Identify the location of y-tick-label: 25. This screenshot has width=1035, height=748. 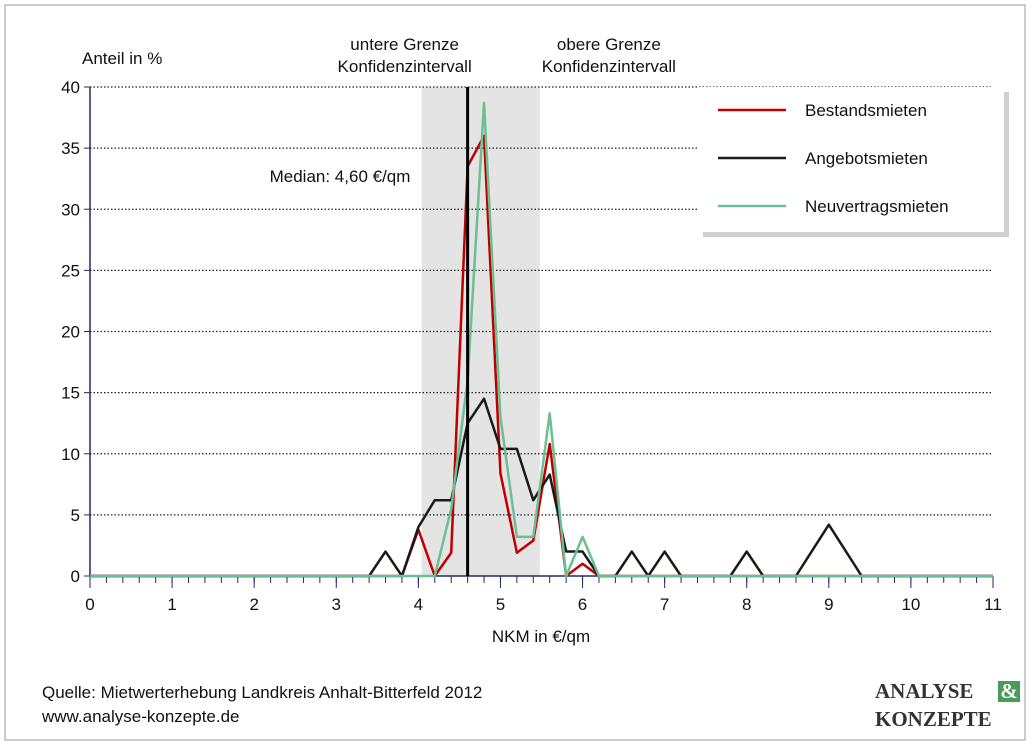
(70, 270).